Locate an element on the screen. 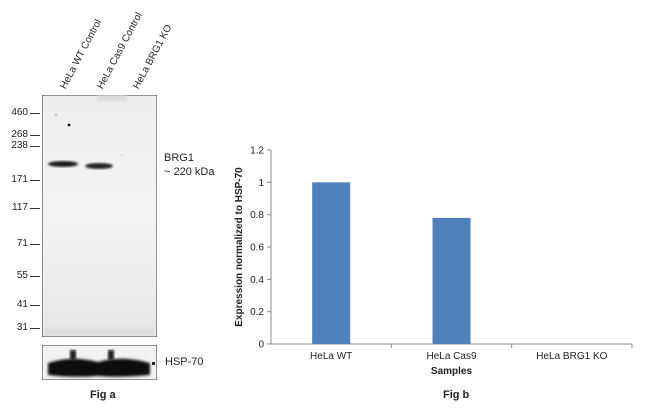 This screenshot has height=414, width=650. x-tick-label: HeLa Cas9 is located at coordinates (451, 356).